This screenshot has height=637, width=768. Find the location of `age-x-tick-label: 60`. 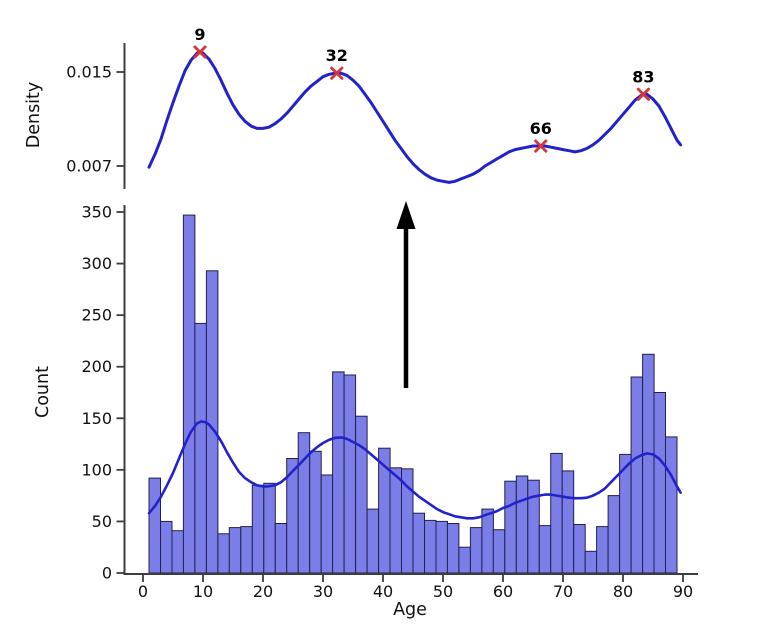

age-x-tick-label: 60 is located at coordinates (503, 591).